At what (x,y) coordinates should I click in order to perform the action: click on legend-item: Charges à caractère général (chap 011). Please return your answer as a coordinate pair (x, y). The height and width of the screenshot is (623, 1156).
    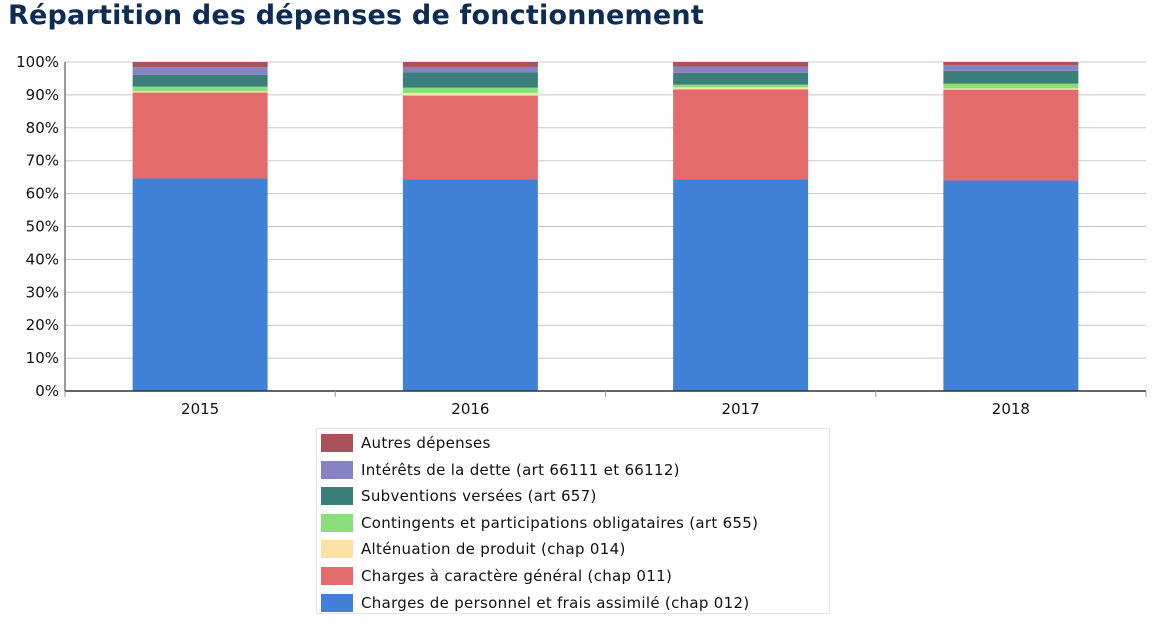
    Looking at the image, I should click on (496, 576).